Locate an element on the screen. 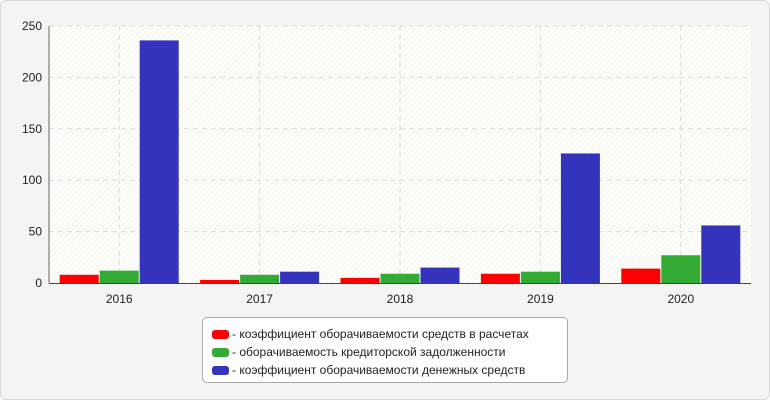 The height and width of the screenshot is (400, 770). x-tick-label: 2019 is located at coordinates (540, 299).